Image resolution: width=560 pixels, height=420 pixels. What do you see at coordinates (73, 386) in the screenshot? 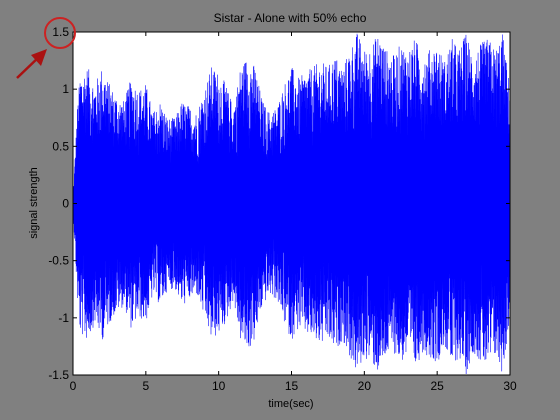
I see `x-tick-label: 0` at bounding box center [73, 386].